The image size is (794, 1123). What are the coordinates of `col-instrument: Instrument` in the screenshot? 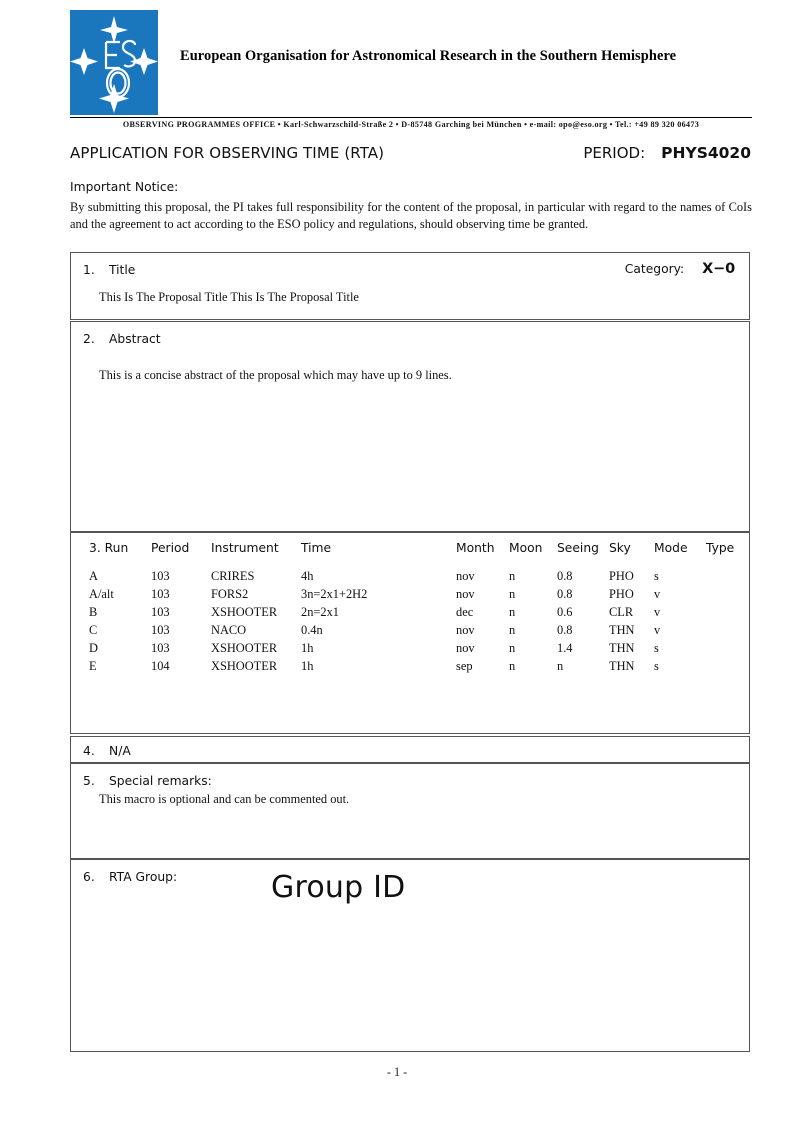 It's located at (245, 548).